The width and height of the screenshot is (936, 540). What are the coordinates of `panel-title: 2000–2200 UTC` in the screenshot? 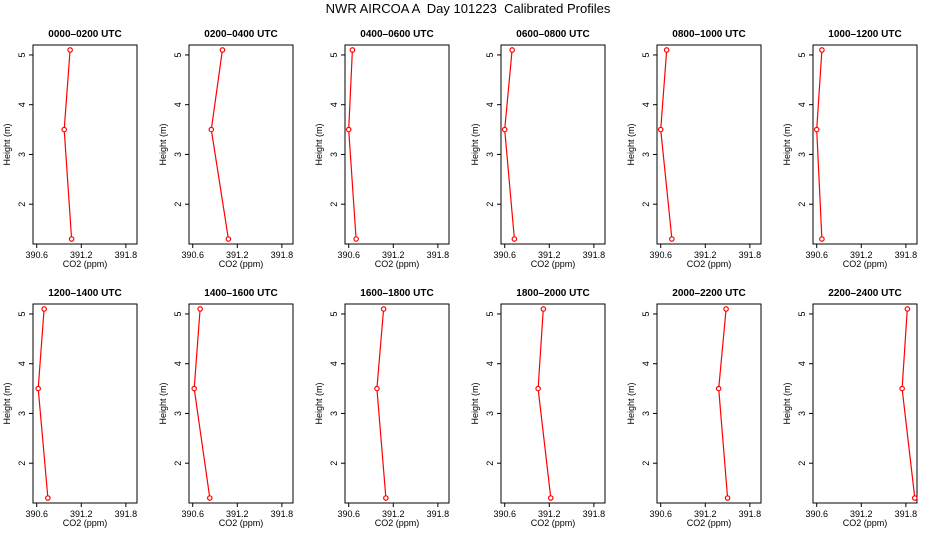 It's located at (708, 293).